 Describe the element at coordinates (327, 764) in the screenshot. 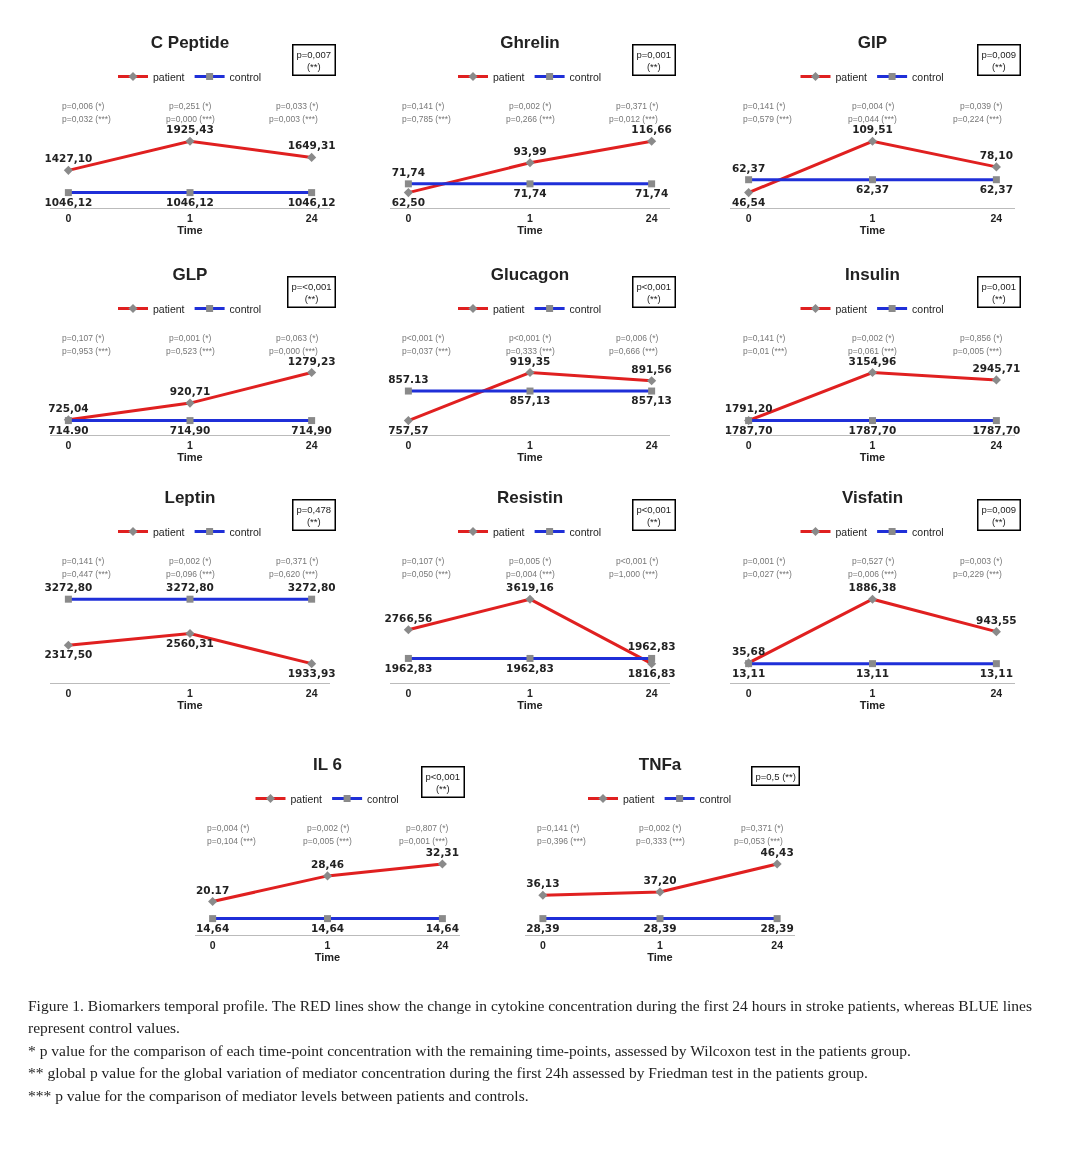

I see `chart-title: IL 6` at that location.